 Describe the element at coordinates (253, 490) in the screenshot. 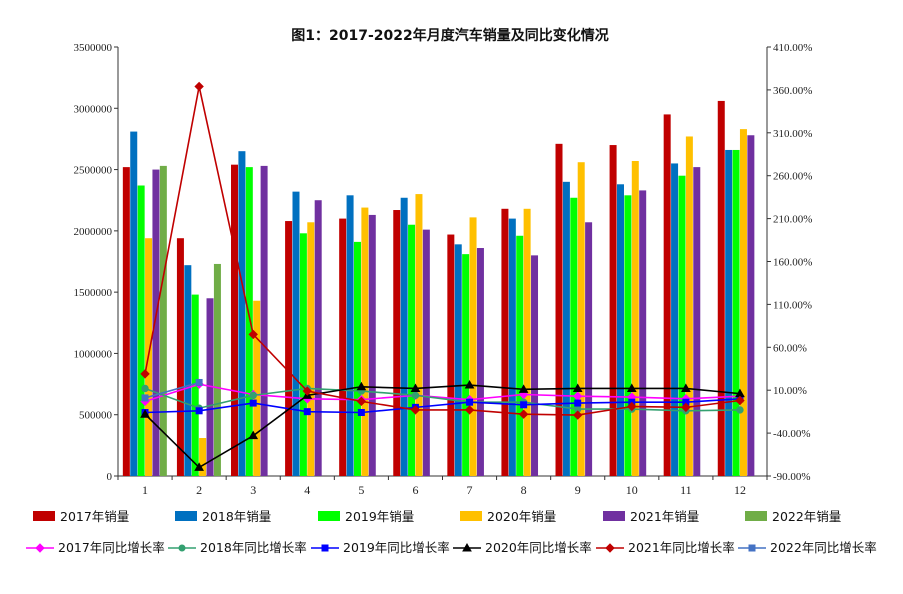

I see `x-tick-label: 3` at that location.